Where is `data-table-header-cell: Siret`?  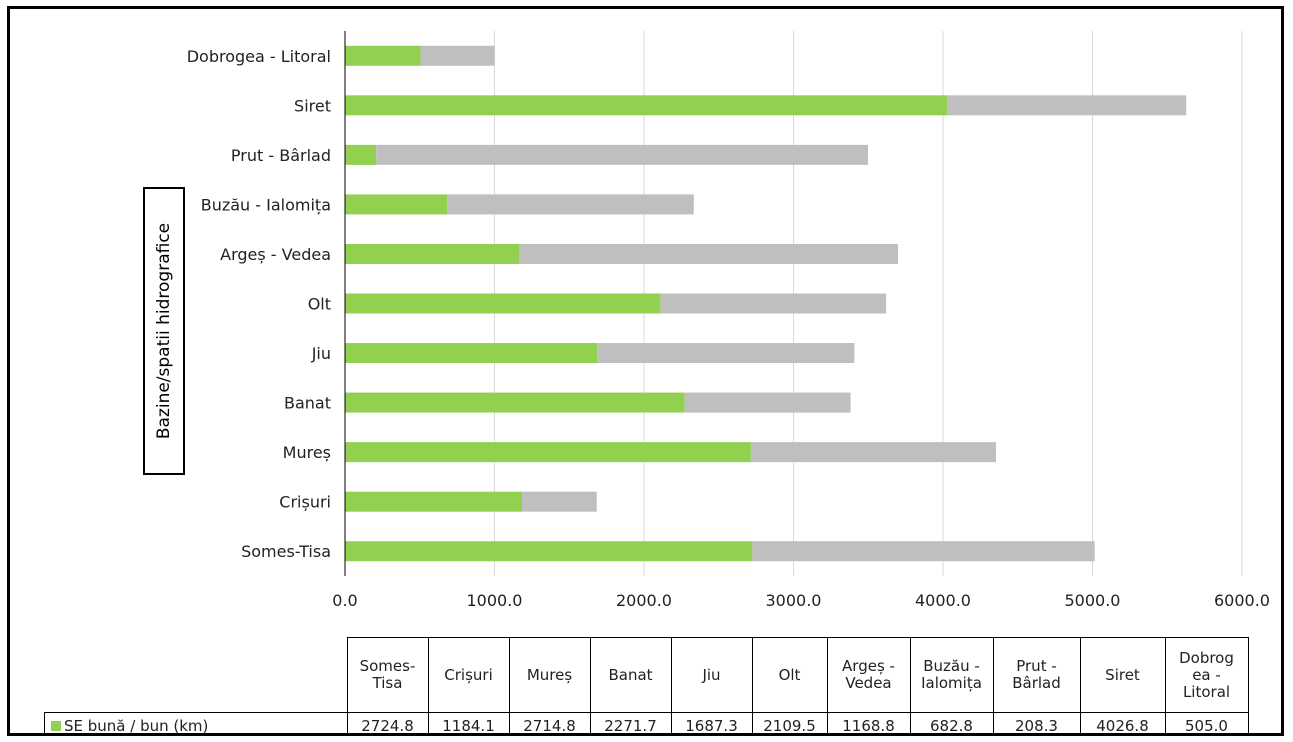 data-table-header-cell: Siret is located at coordinates (1122, 675).